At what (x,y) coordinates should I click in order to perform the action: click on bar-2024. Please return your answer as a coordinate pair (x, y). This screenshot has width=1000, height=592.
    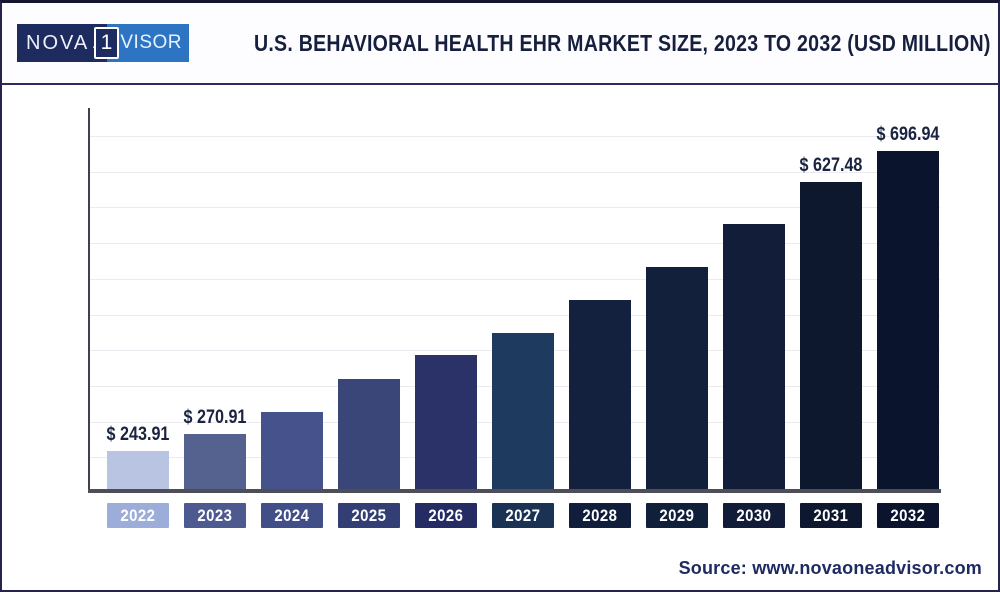
    Looking at the image, I should click on (292, 452).